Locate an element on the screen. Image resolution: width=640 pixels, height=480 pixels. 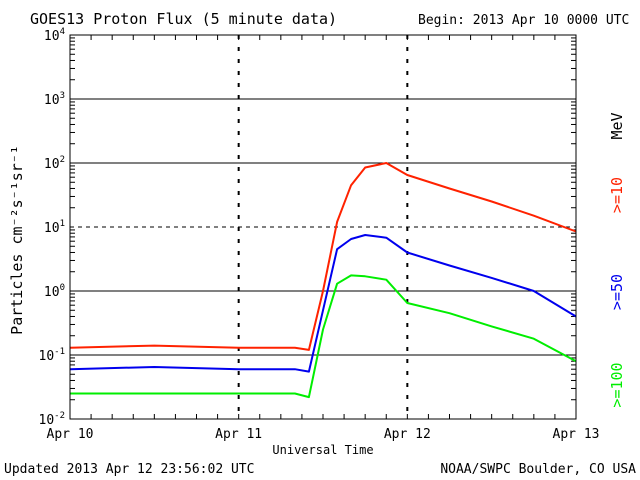
y-tick-labels: 10⁻² 10⁻¹ 10⁰ 10¹ 10² 10³ 10⁴ is located at coordinates (52, 227).